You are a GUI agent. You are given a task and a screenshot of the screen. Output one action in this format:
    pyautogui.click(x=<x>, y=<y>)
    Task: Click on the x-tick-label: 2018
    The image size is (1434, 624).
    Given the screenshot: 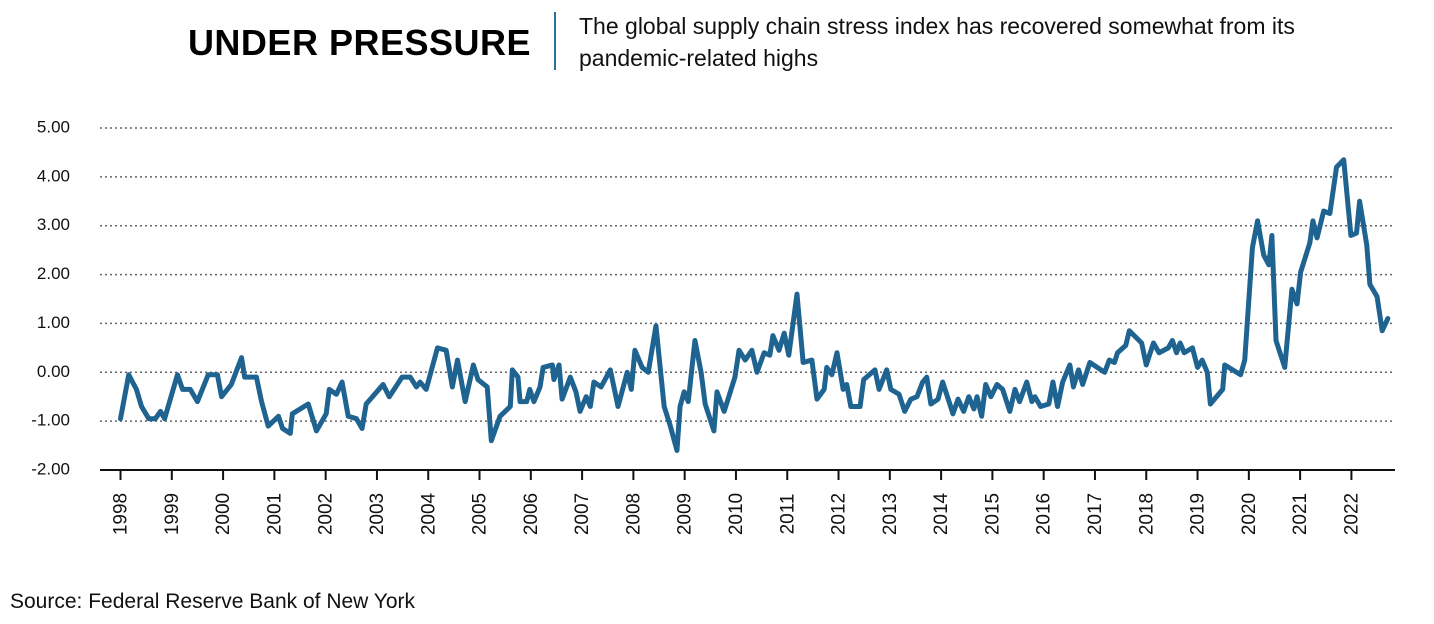 What is the action you would take?
    pyautogui.click(x=1146, y=514)
    